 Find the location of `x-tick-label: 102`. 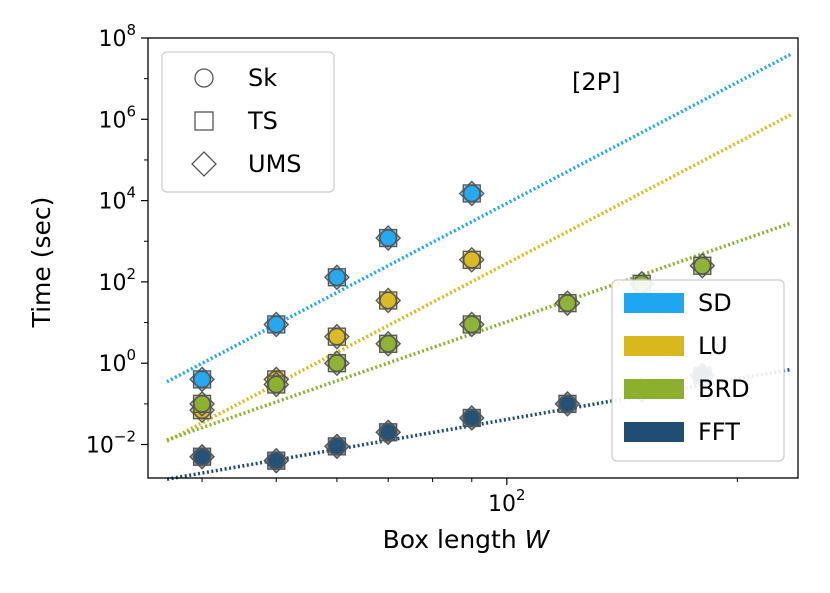

x-tick-label: 102 is located at coordinates (507, 501).